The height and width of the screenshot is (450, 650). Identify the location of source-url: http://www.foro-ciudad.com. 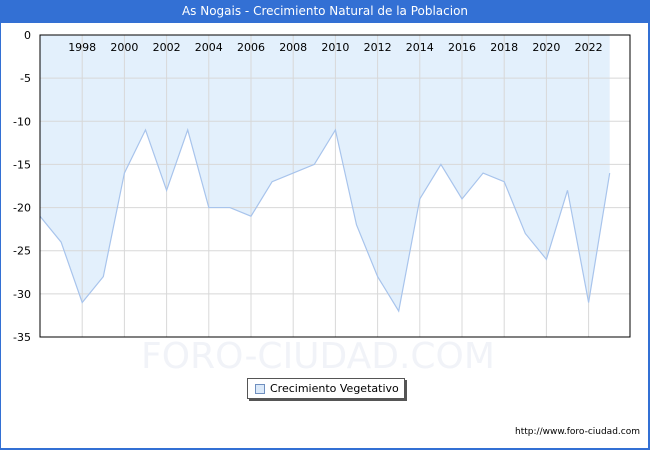
(577, 432).